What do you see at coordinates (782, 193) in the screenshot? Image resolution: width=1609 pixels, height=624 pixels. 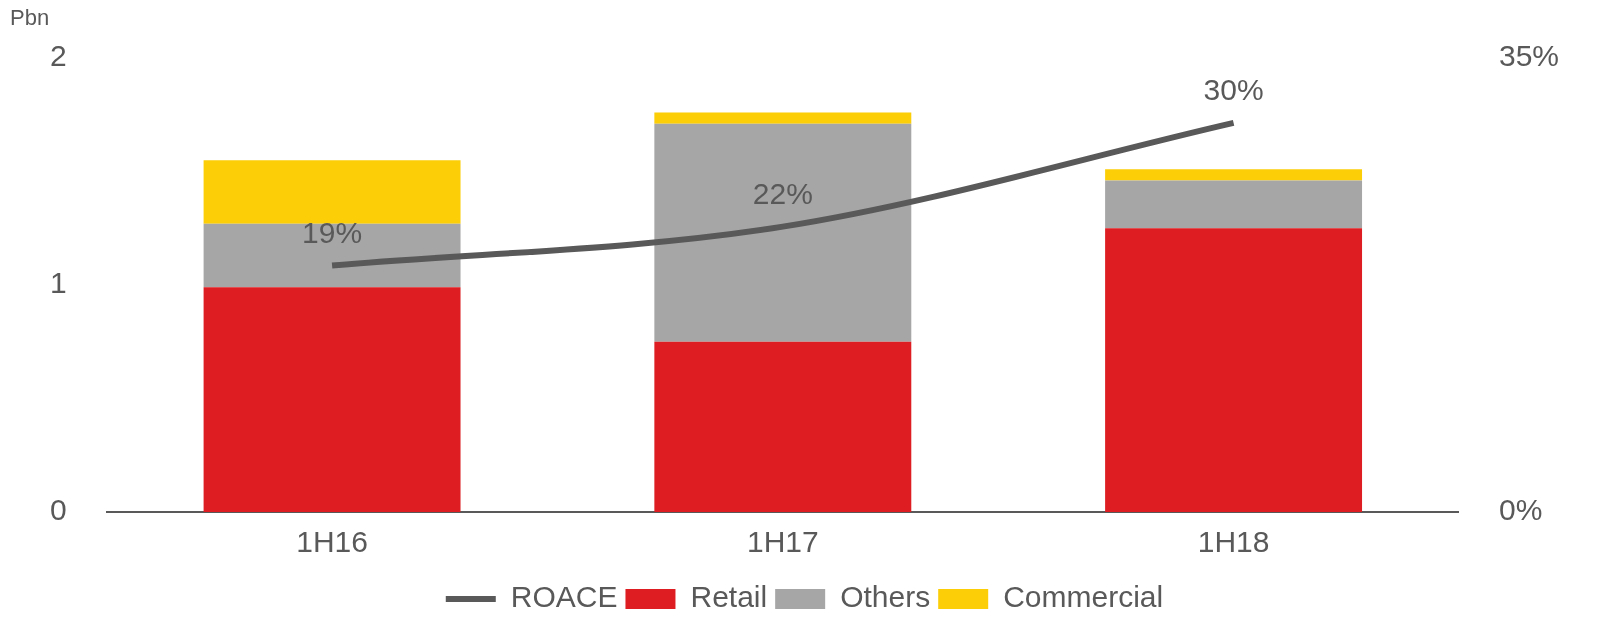 I see `data-label: 22%` at bounding box center [782, 193].